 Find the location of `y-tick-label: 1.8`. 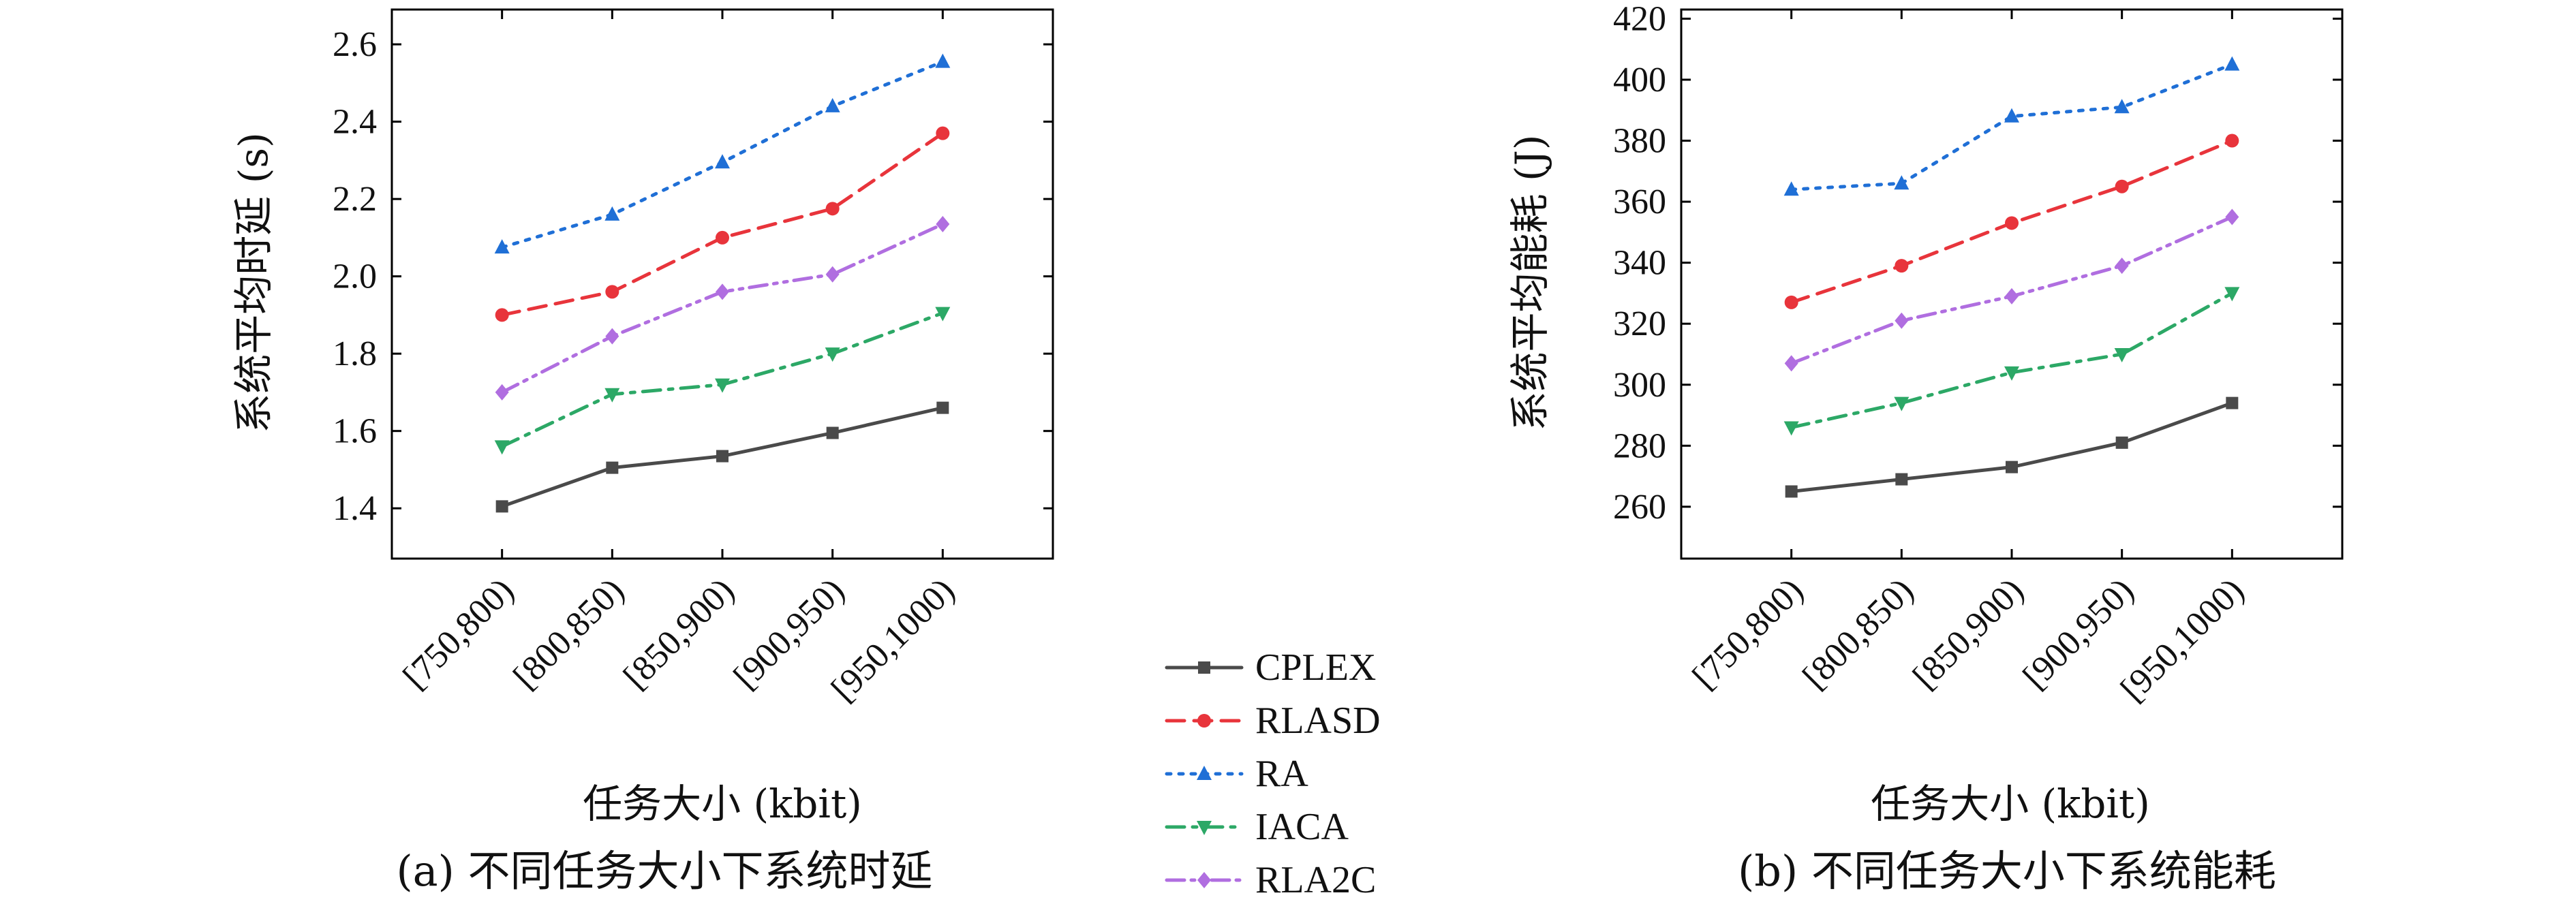

y-tick-label: 1.8 is located at coordinates (355, 353).